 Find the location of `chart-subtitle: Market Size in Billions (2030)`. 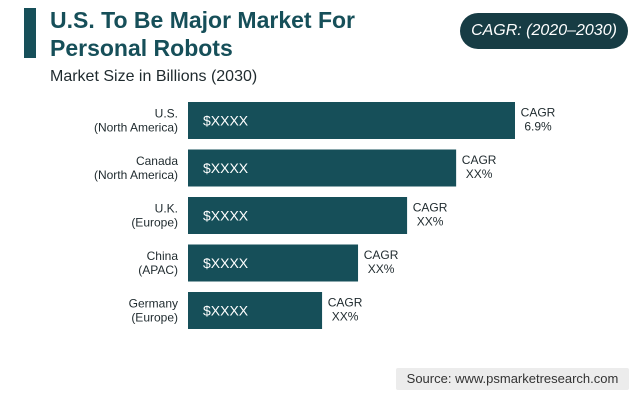

chart-subtitle: Market Size in Billions (2030) is located at coordinates (154, 76).